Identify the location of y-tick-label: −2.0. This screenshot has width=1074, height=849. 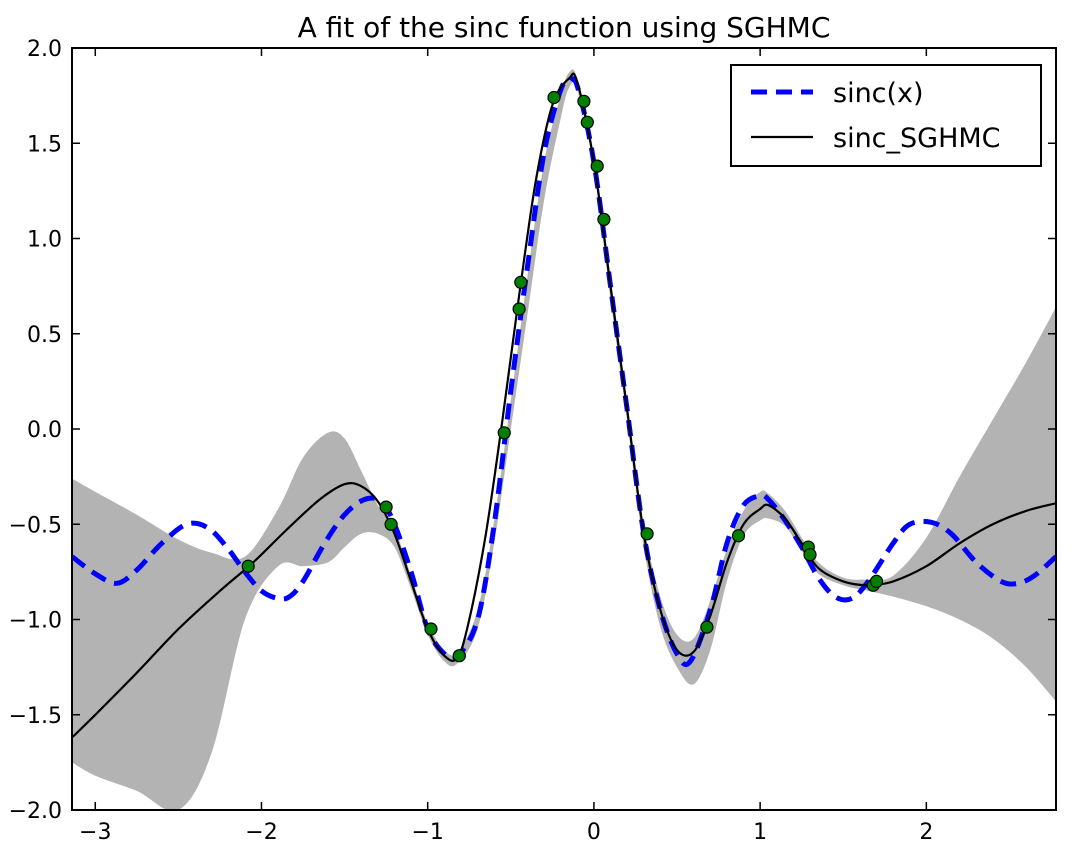
(35, 811).